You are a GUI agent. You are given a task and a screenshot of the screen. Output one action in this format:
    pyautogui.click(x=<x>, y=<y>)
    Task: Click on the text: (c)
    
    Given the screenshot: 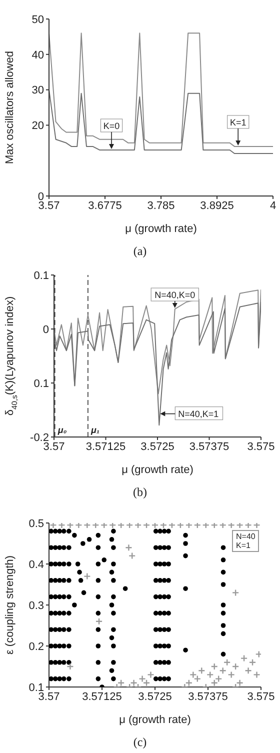 What is the action you would take?
    pyautogui.click(x=140, y=742)
    